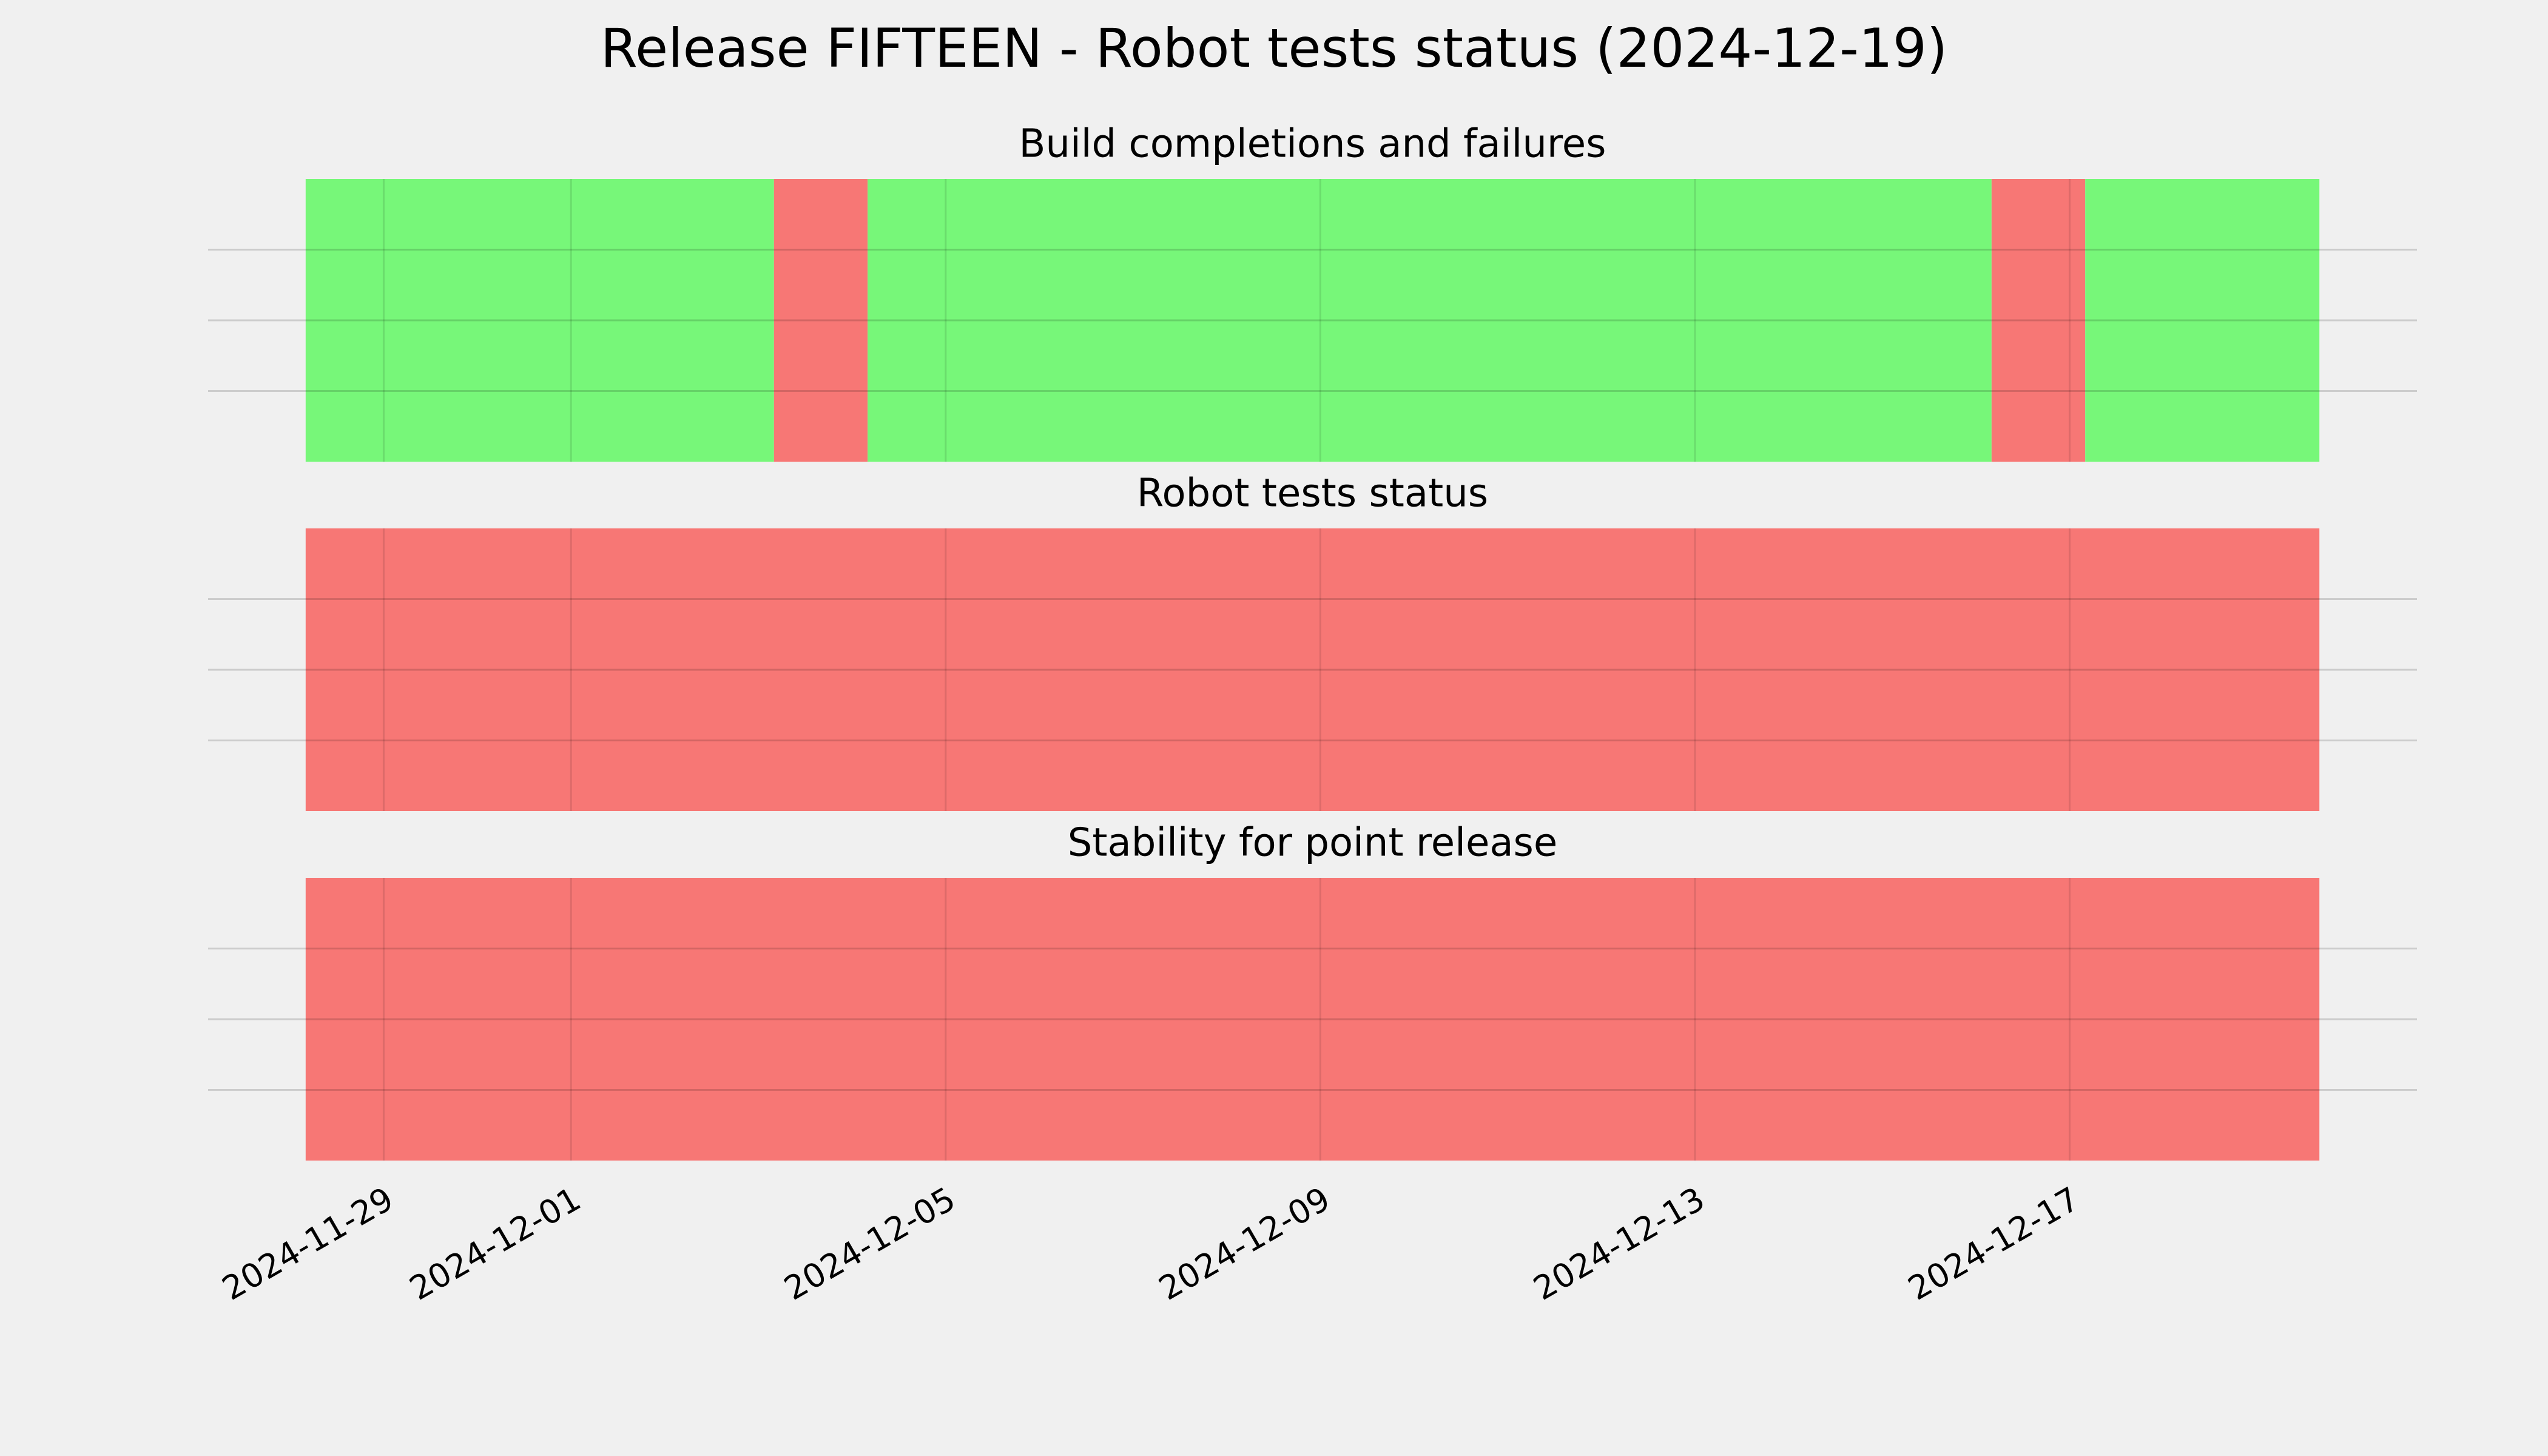  What do you see at coordinates (1313, 843) in the screenshot?
I see `subplot-title: Stability for point release` at bounding box center [1313, 843].